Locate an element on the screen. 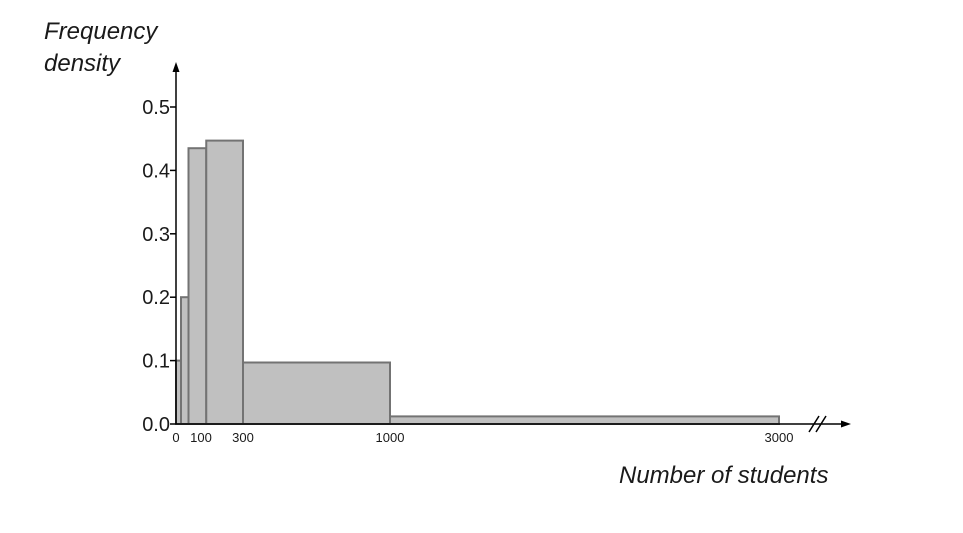 The width and height of the screenshot is (963, 533). y-tick-label: 0.5 is located at coordinates (156, 108).